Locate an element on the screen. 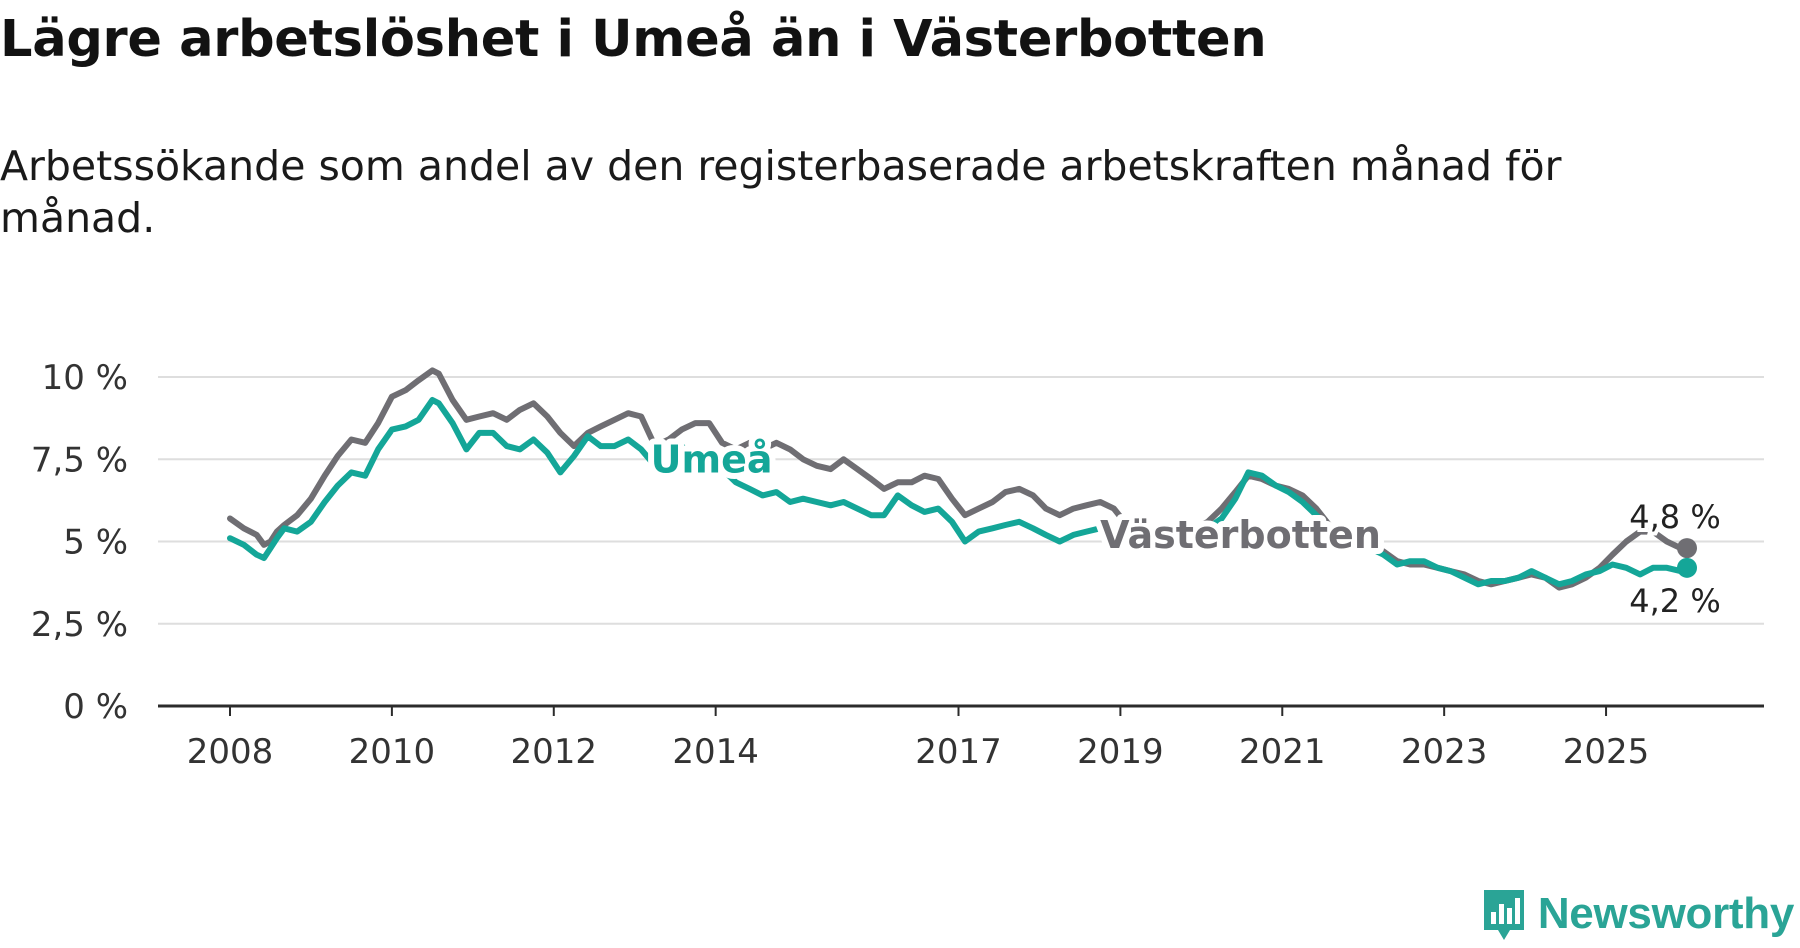  y-tick-label: 10 % is located at coordinates (85, 378).